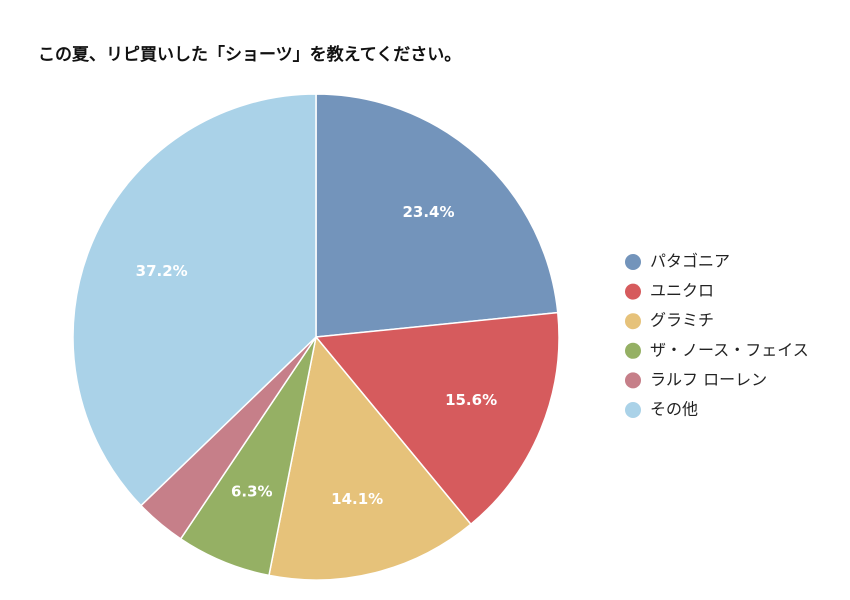 The width and height of the screenshot is (850, 600). What do you see at coordinates (690, 261) in the screenshot?
I see `legend-label: パタゴニア` at bounding box center [690, 261].